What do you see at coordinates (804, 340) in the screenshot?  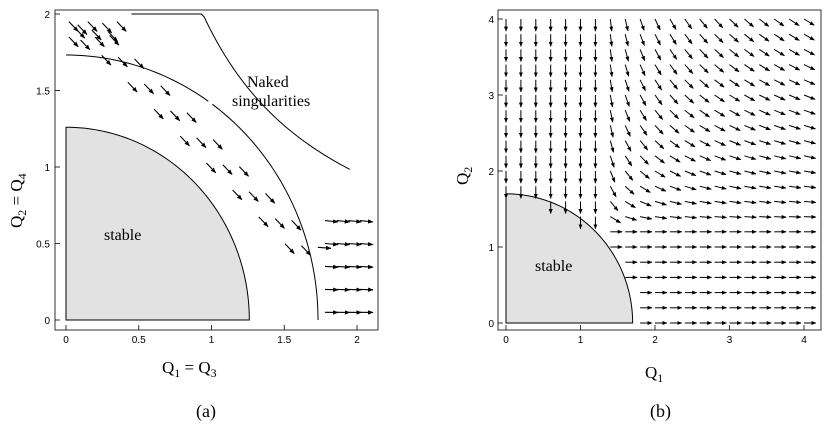 I see `x-tick-label: 4` at bounding box center [804, 340].